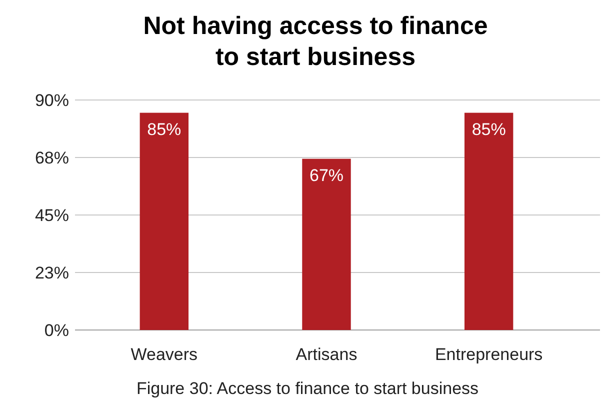 The height and width of the screenshot is (408, 612). What do you see at coordinates (488, 354) in the screenshot?
I see `x-tick-label: Entrepreneurs` at bounding box center [488, 354].